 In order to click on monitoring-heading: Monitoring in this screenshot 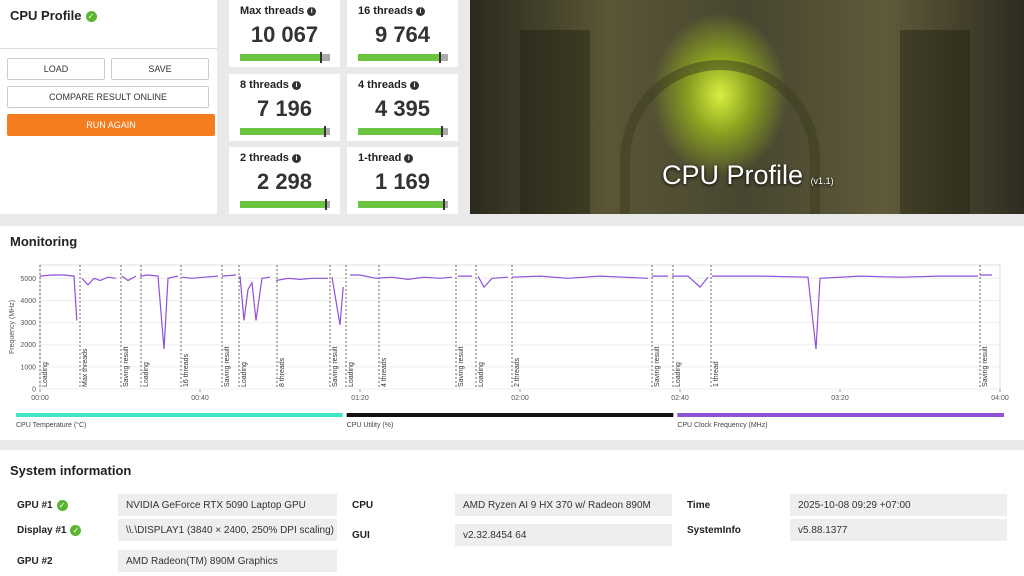, I will do `click(44, 241)`.